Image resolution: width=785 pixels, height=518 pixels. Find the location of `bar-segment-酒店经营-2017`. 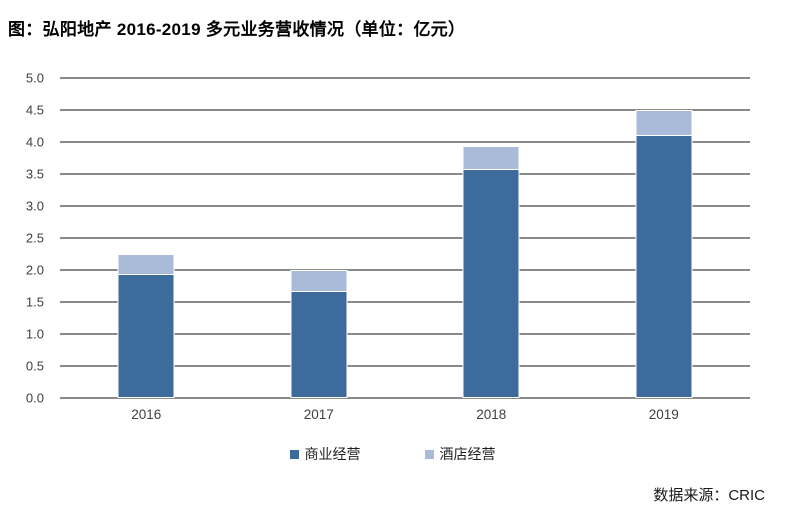

bar-segment-酒店经营-2017 is located at coordinates (319, 281).